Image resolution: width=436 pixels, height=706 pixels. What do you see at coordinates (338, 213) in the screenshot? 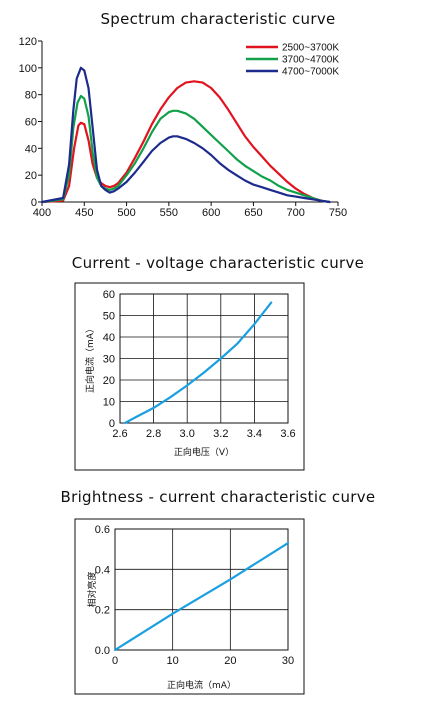
I see `x-tick-label-0-7: 750` at bounding box center [338, 213].